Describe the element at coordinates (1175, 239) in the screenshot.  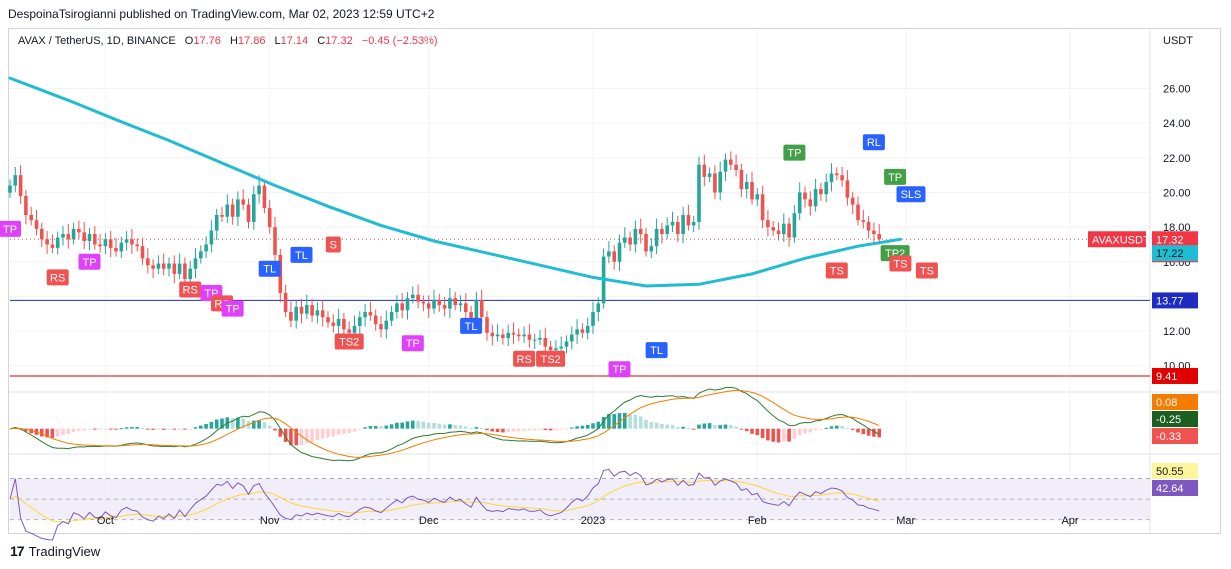
I see `last-price-tag-box` at that location.